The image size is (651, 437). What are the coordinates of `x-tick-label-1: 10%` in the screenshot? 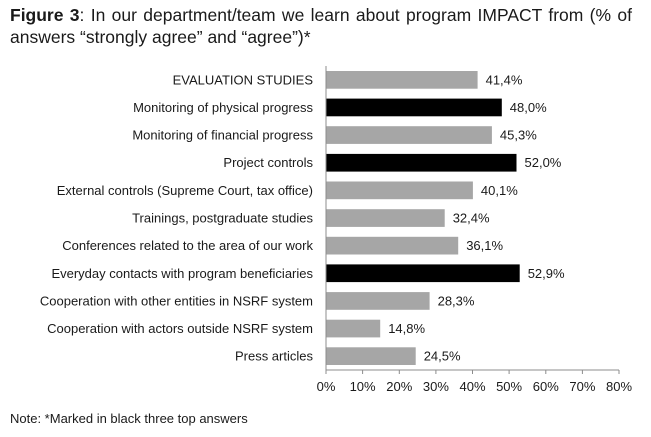 It's located at (363, 386).